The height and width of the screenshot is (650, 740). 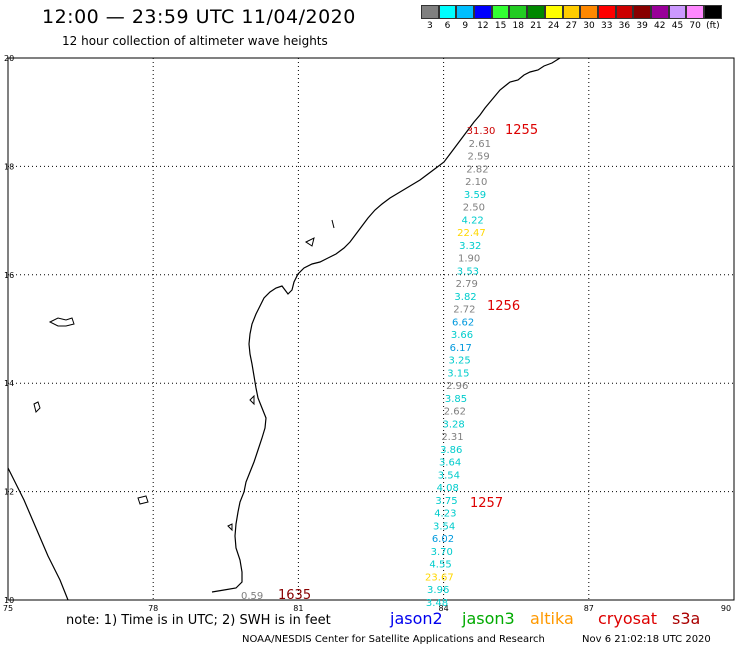 What do you see at coordinates (153, 608) in the screenshot?
I see `x-tick-label: 78` at bounding box center [153, 608].